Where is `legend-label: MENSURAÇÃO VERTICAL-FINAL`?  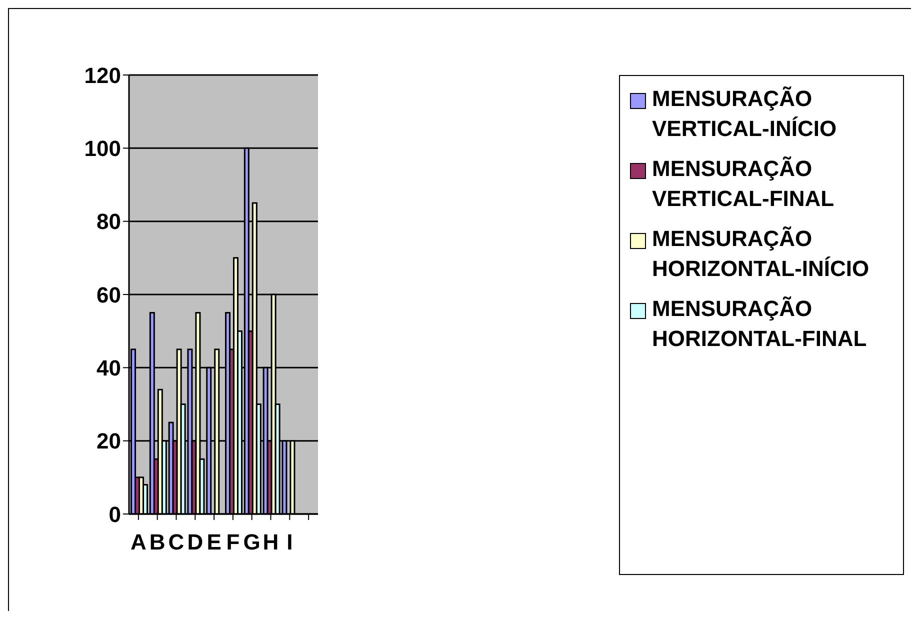
legend-label: MENSURAÇÃO VERTICAL-FINAL is located at coordinates (744, 184).